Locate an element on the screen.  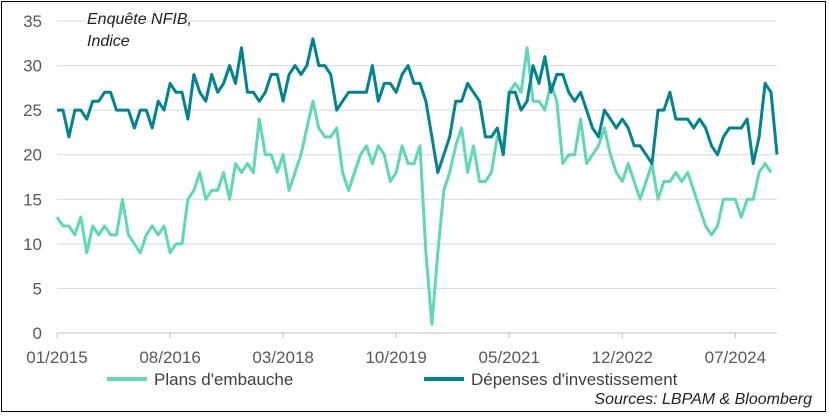
y-tick-label: 5 is located at coordinates (37, 288).